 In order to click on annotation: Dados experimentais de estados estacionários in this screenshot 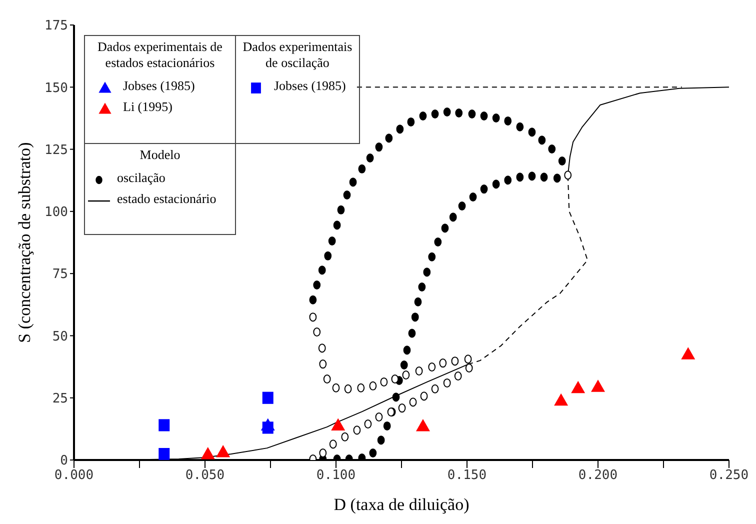, I will do `click(160, 55)`.